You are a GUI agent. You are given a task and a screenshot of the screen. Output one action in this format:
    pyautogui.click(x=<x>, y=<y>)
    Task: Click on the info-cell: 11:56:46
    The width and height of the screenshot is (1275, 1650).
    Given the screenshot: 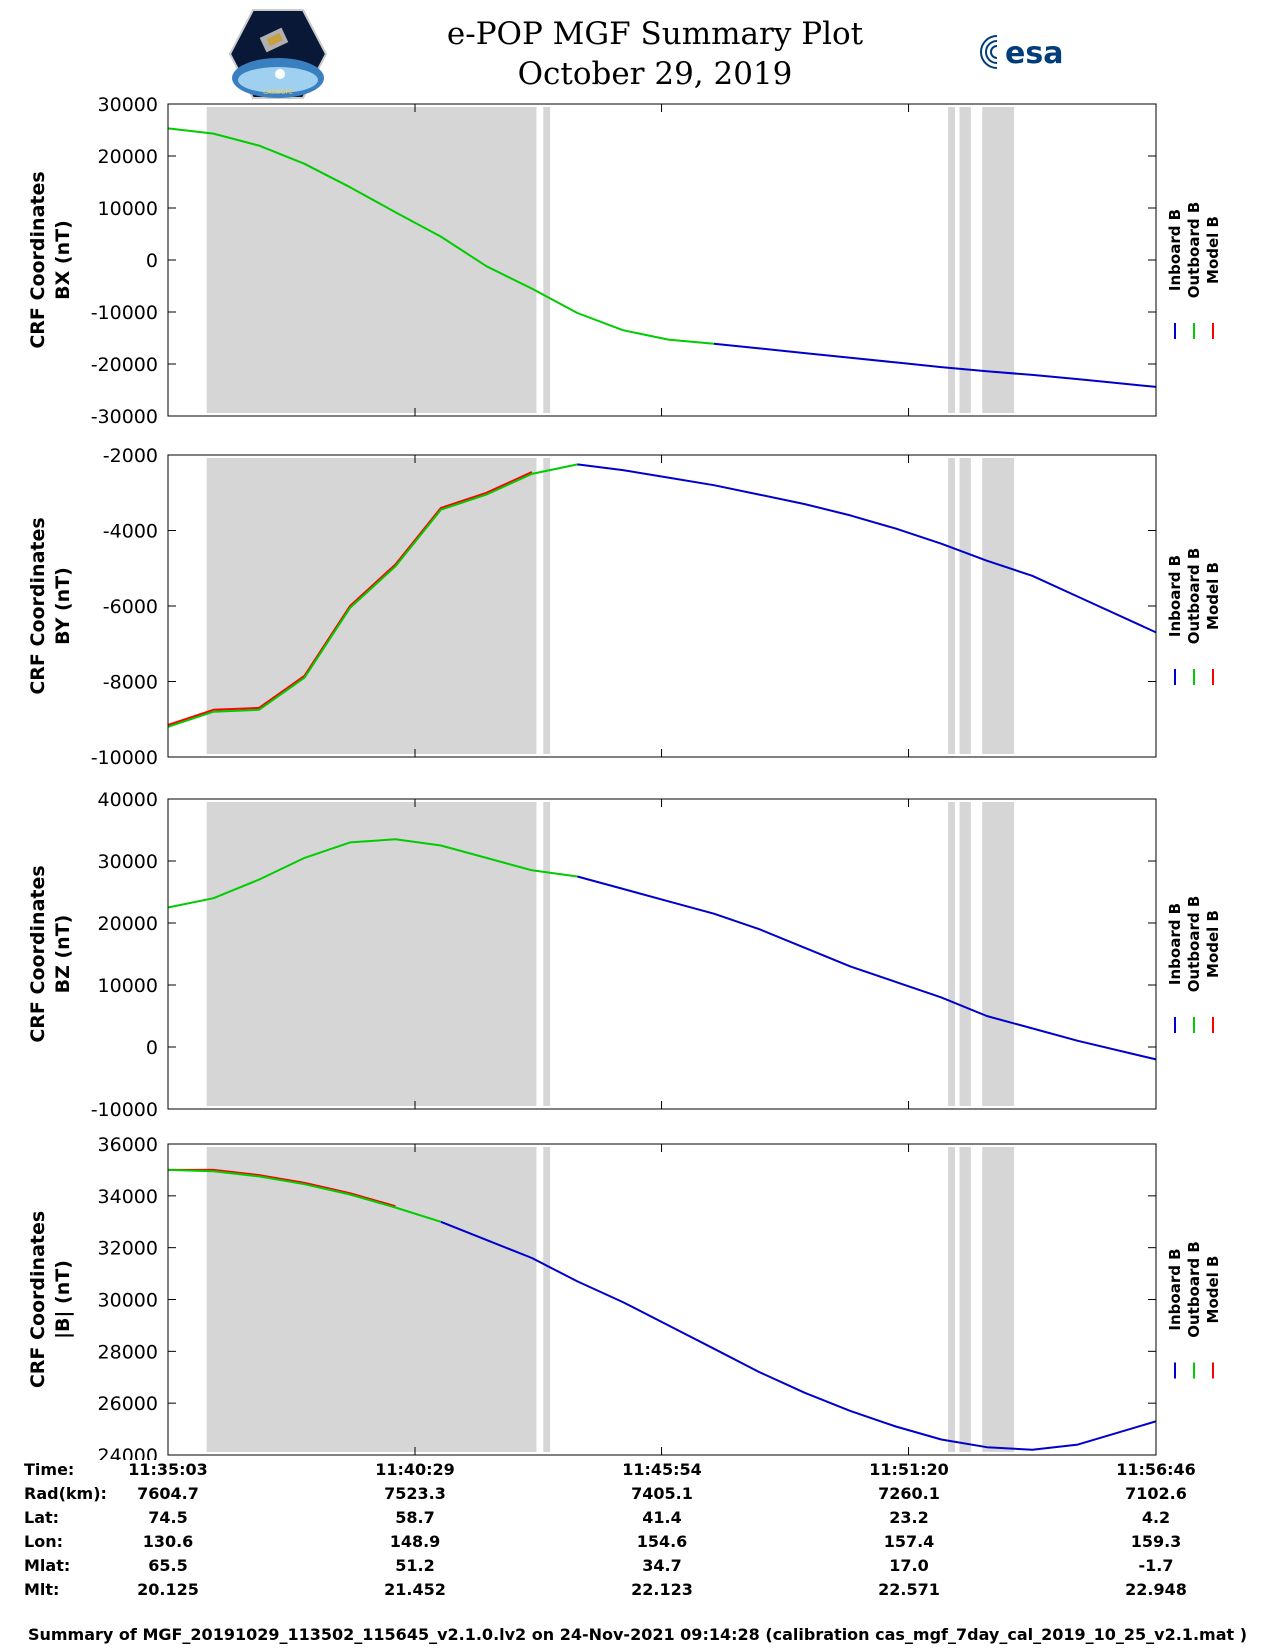 What is the action you would take?
    pyautogui.click(x=1156, y=1469)
    